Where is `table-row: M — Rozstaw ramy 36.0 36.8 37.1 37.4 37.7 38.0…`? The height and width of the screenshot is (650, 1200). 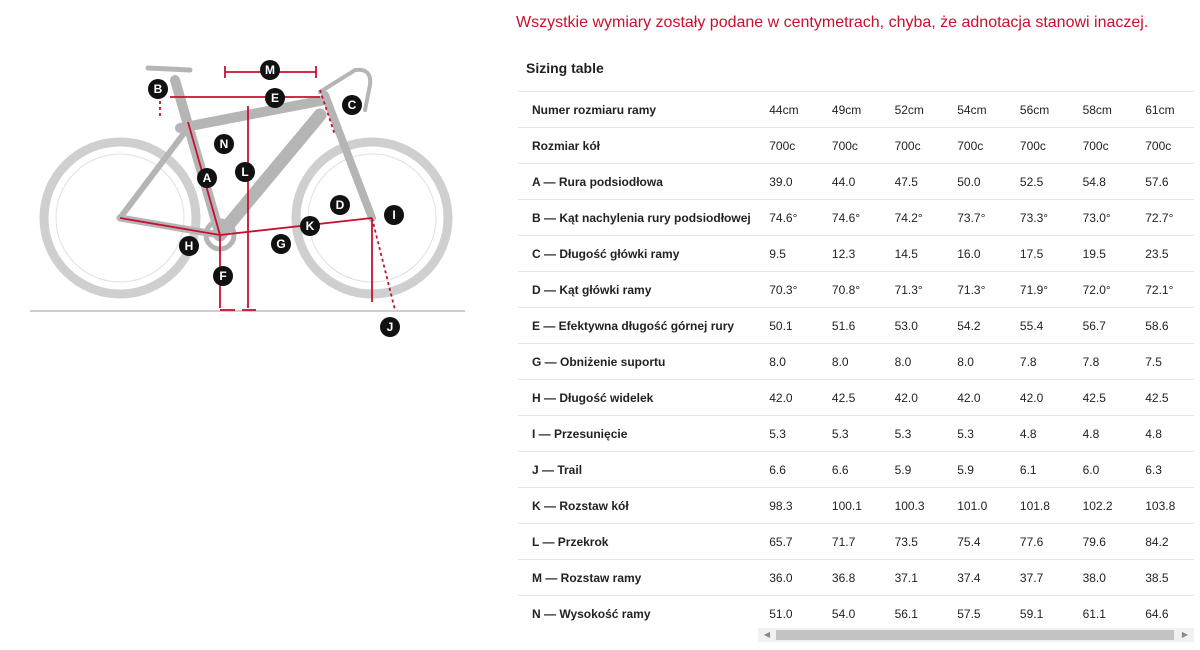
table-row: M — Rozstaw ramy 36.0 36.8 37.1 37.4 37.7 38.0… is located at coordinates (856, 577).